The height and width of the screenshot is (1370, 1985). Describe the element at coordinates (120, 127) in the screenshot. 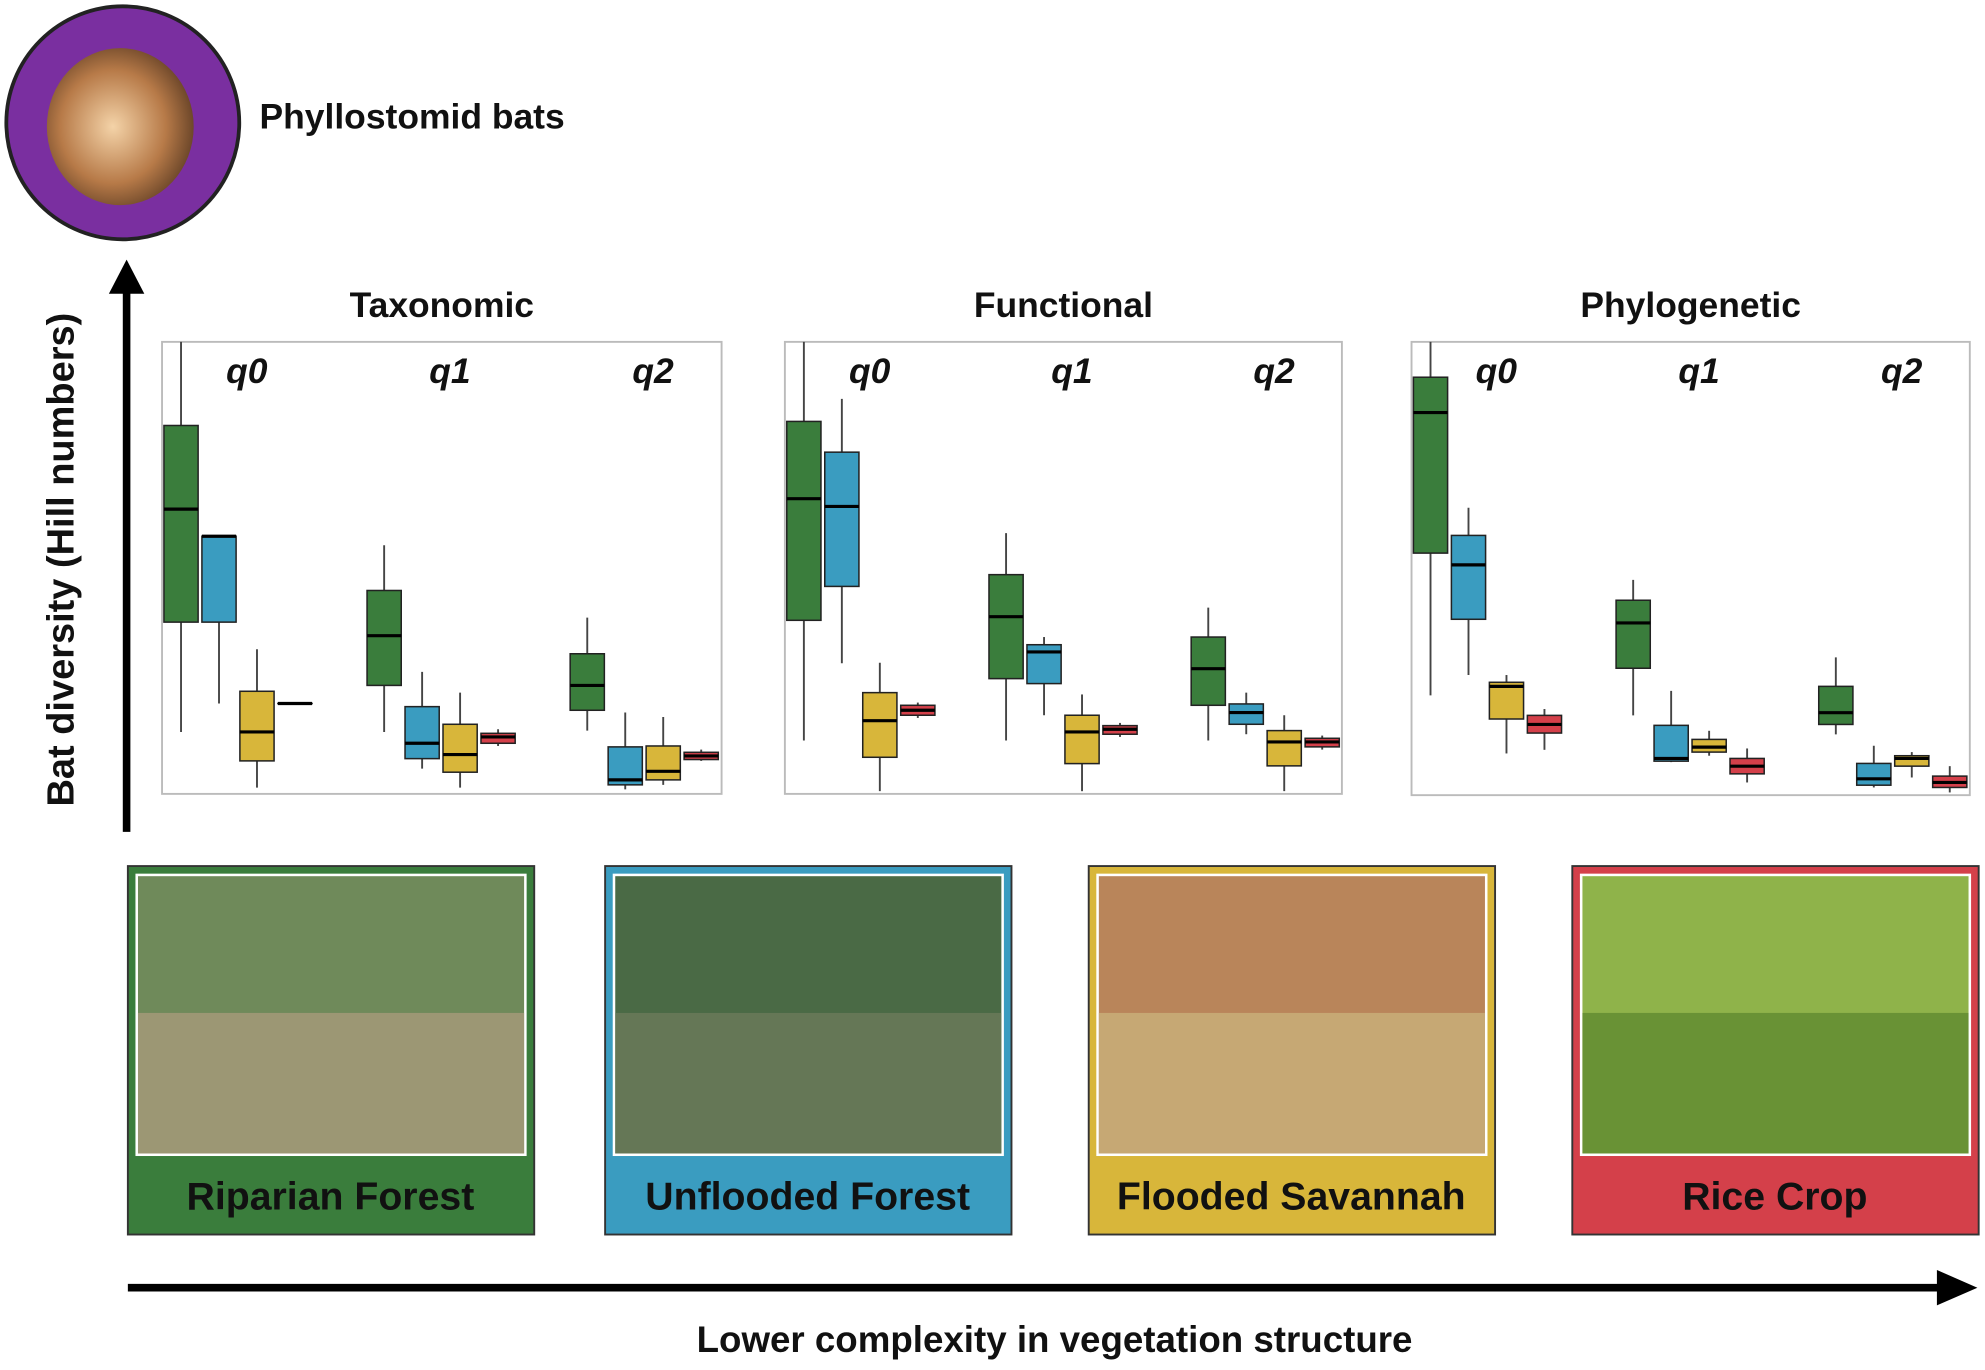

I see `bat-icon` at that location.